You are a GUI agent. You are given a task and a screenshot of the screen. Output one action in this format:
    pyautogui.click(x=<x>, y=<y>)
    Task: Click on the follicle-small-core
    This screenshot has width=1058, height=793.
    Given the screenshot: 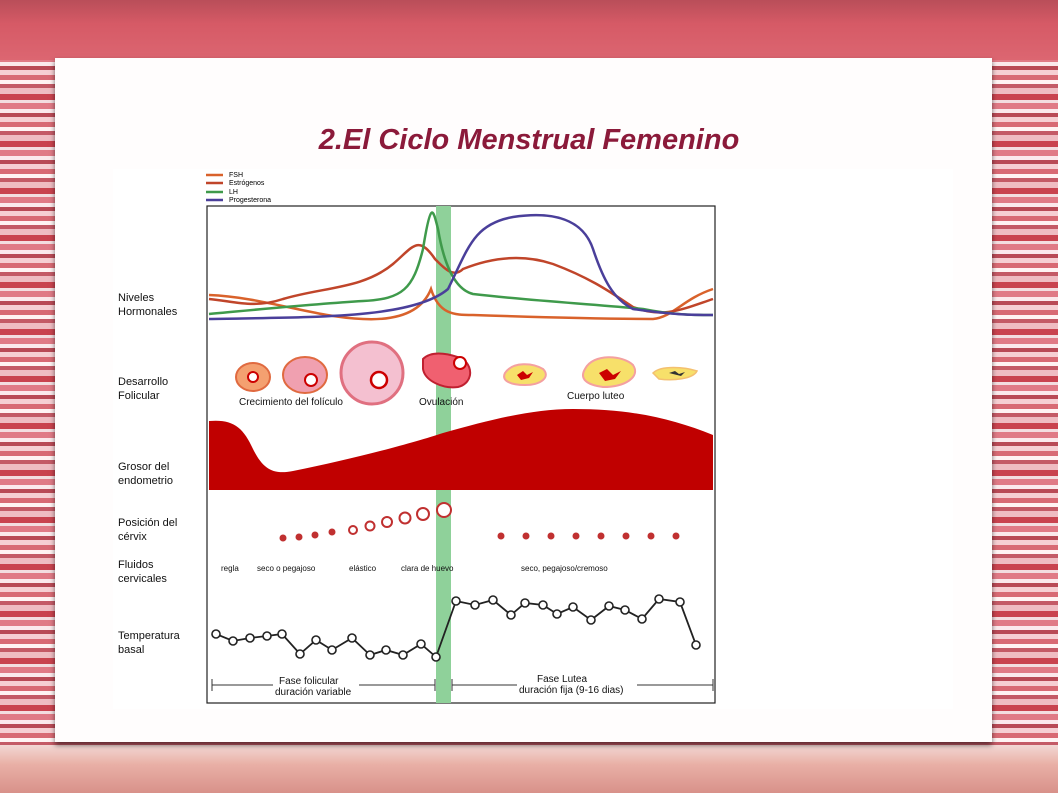 What is the action you would take?
    pyautogui.click(x=253, y=377)
    